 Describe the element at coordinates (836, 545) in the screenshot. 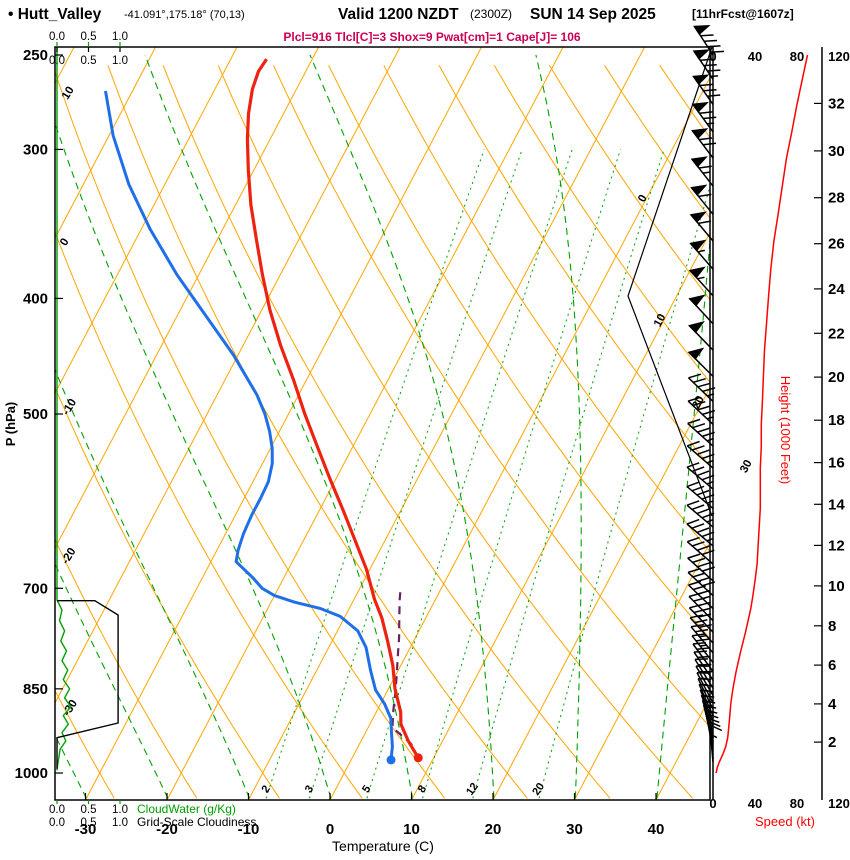

I see `height-tick-label: 12` at that location.